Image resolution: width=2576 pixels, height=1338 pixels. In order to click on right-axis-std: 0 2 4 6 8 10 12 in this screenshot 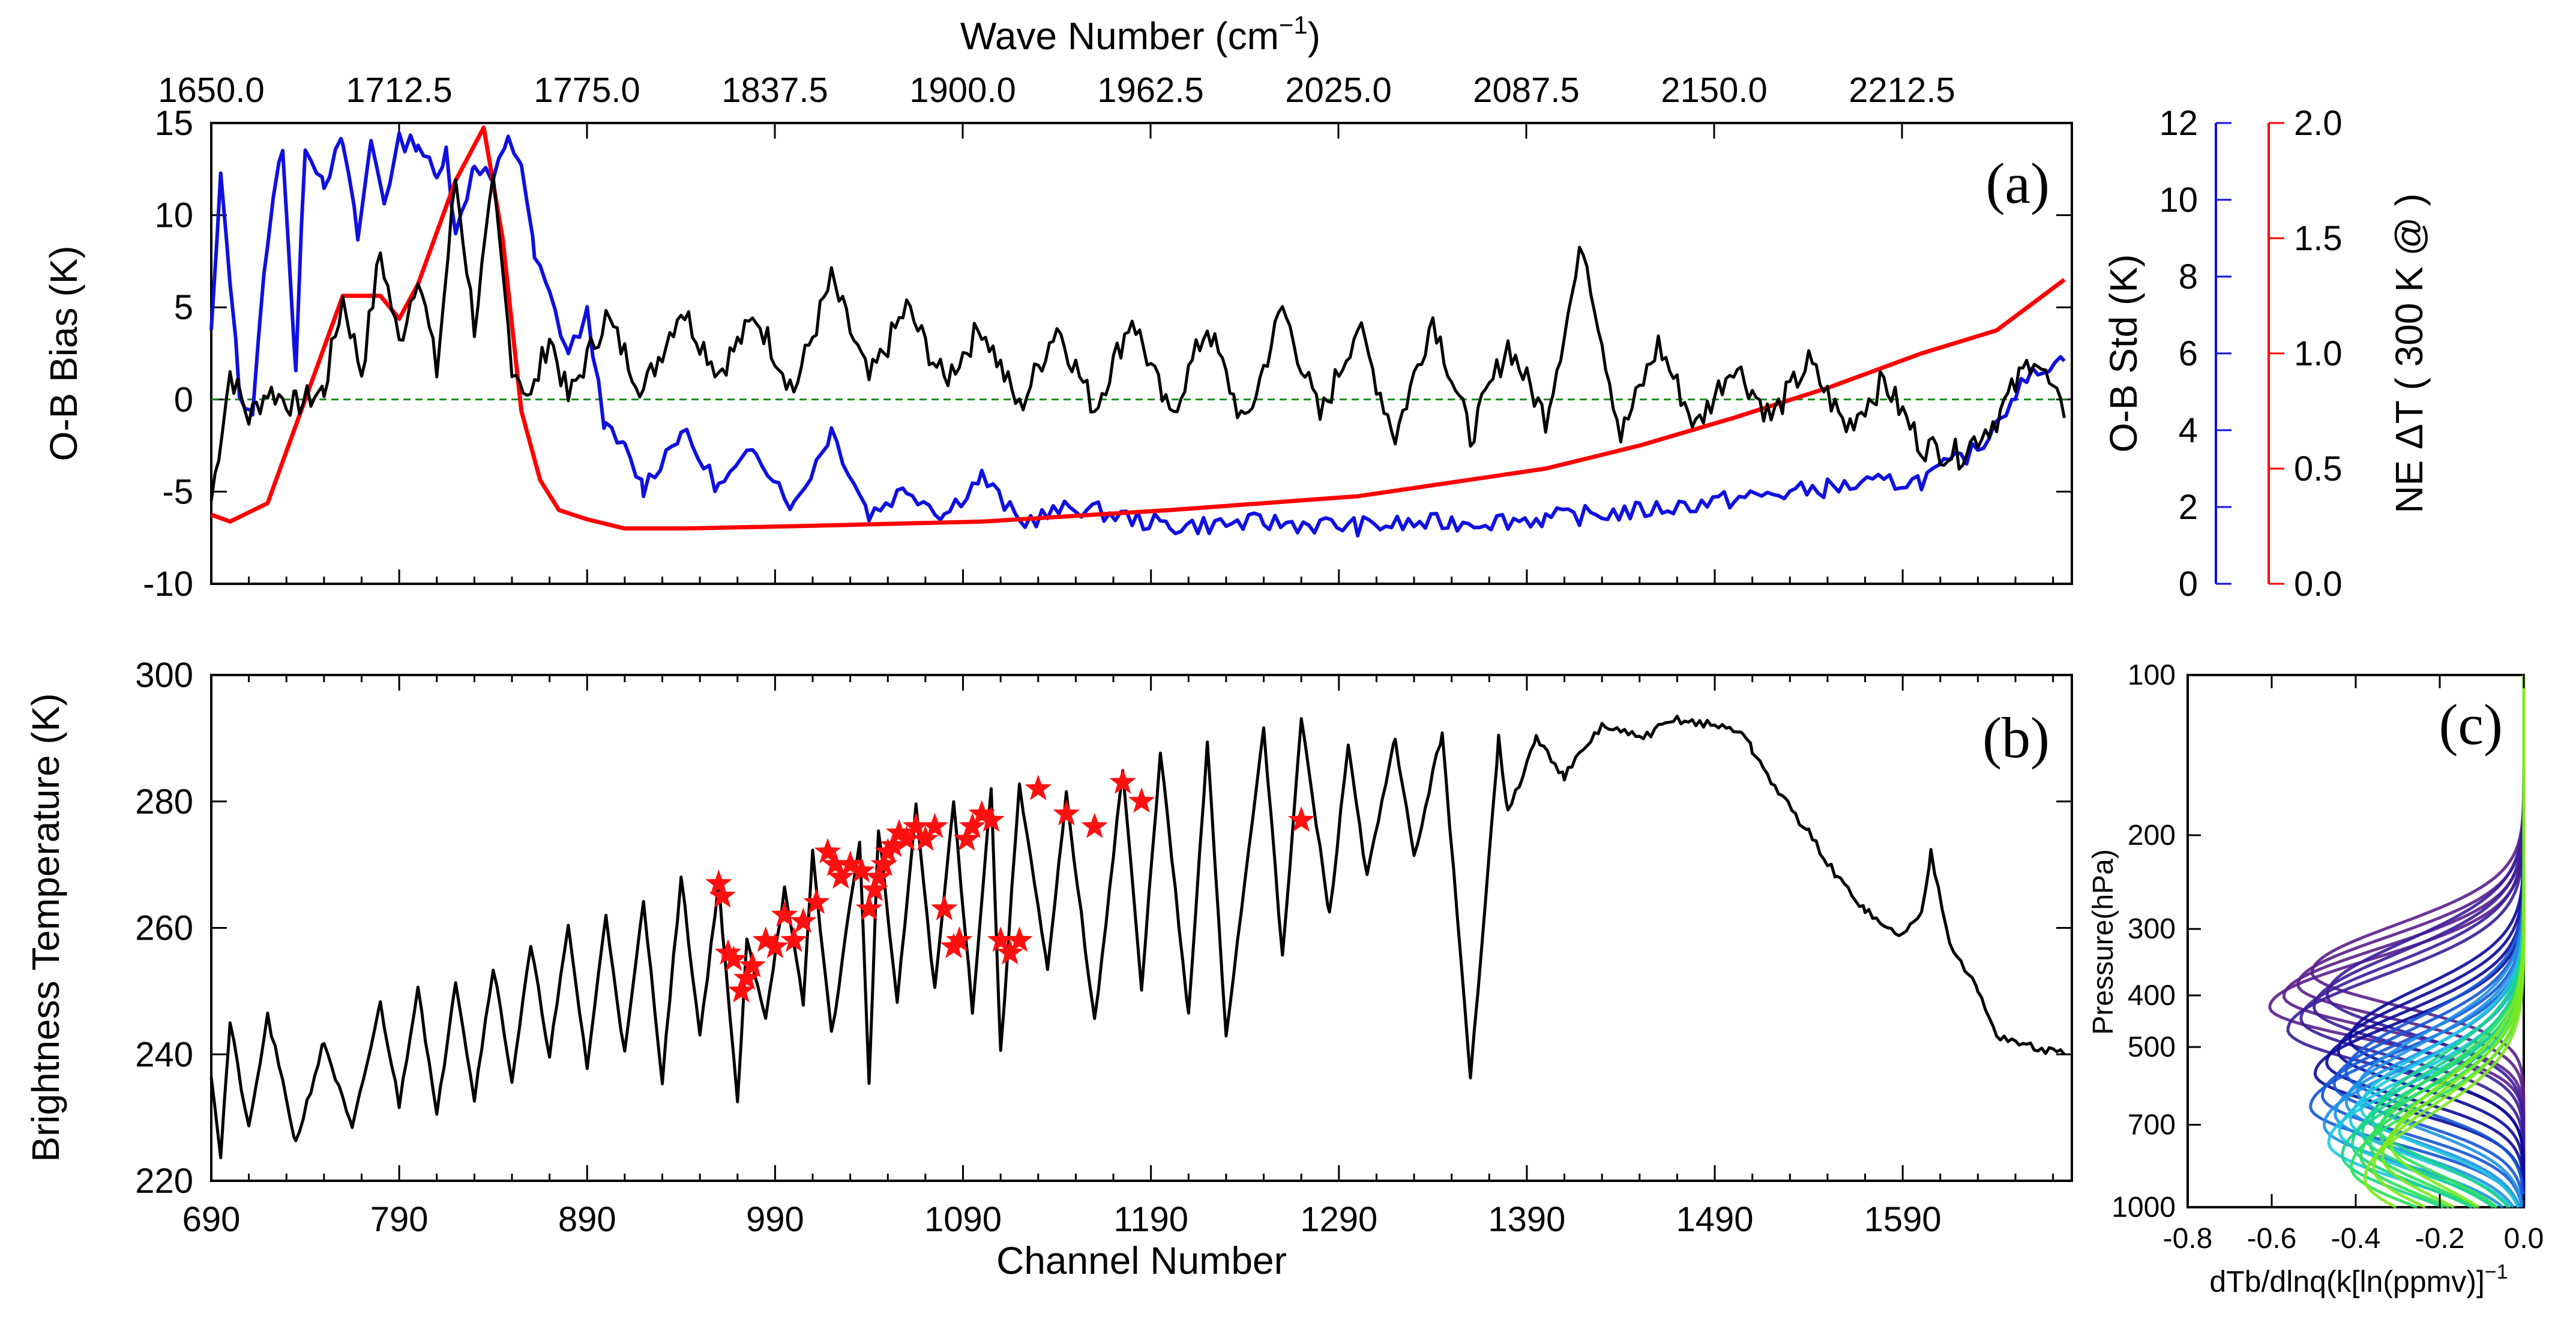, I will do `click(2195, 354)`.